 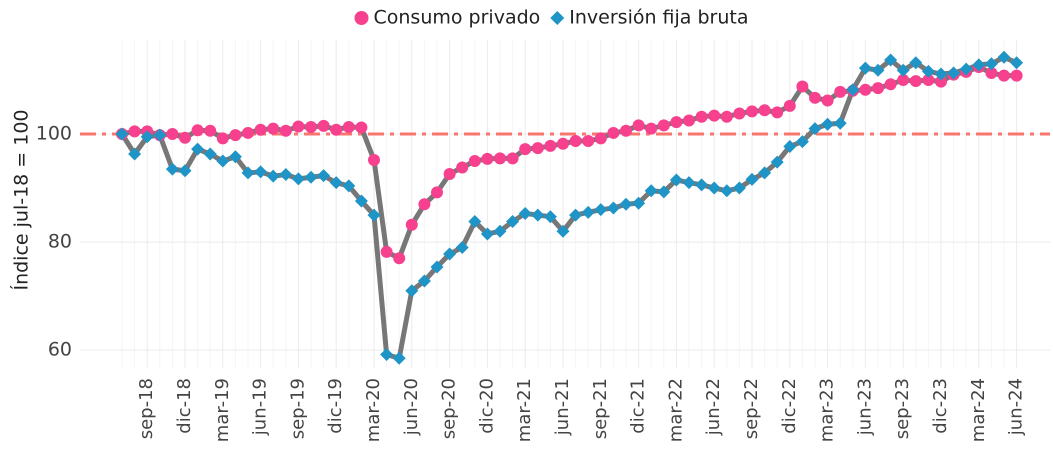 I want to click on x-tick-label: mar-24, so click(x=978, y=410).